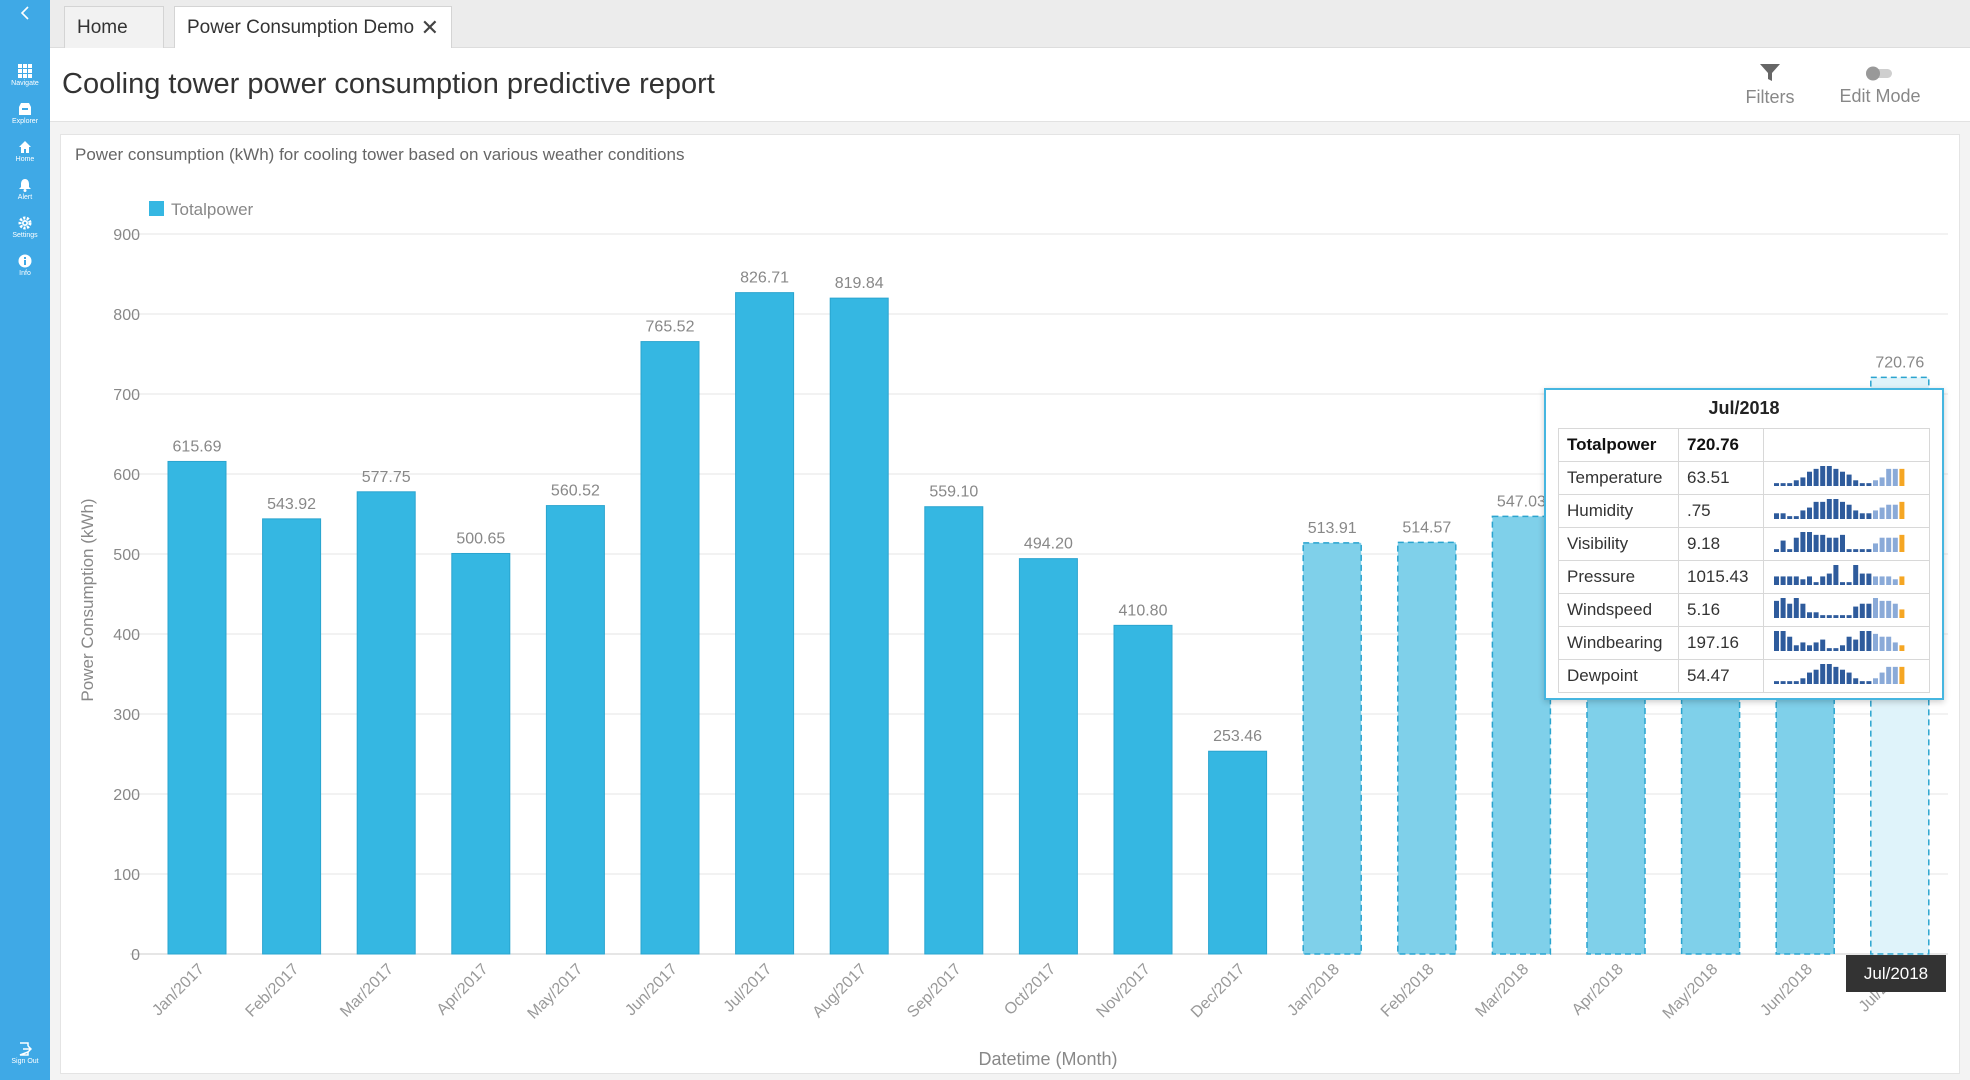  What do you see at coordinates (25, 113) in the screenshot?
I see `sidebar-item-explorer: Explorer` at bounding box center [25, 113].